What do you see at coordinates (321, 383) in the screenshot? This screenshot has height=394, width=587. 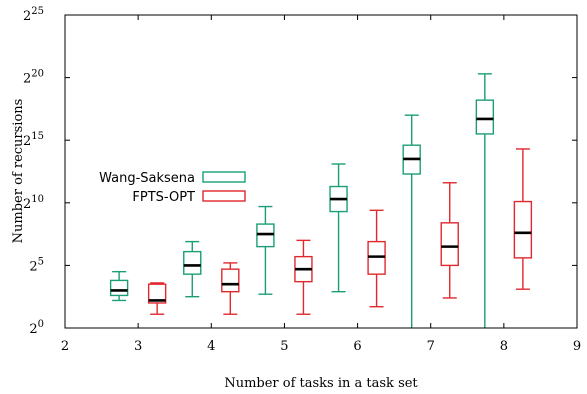 I see `x-axis-label: Number of tasks in a task set` at bounding box center [321, 383].